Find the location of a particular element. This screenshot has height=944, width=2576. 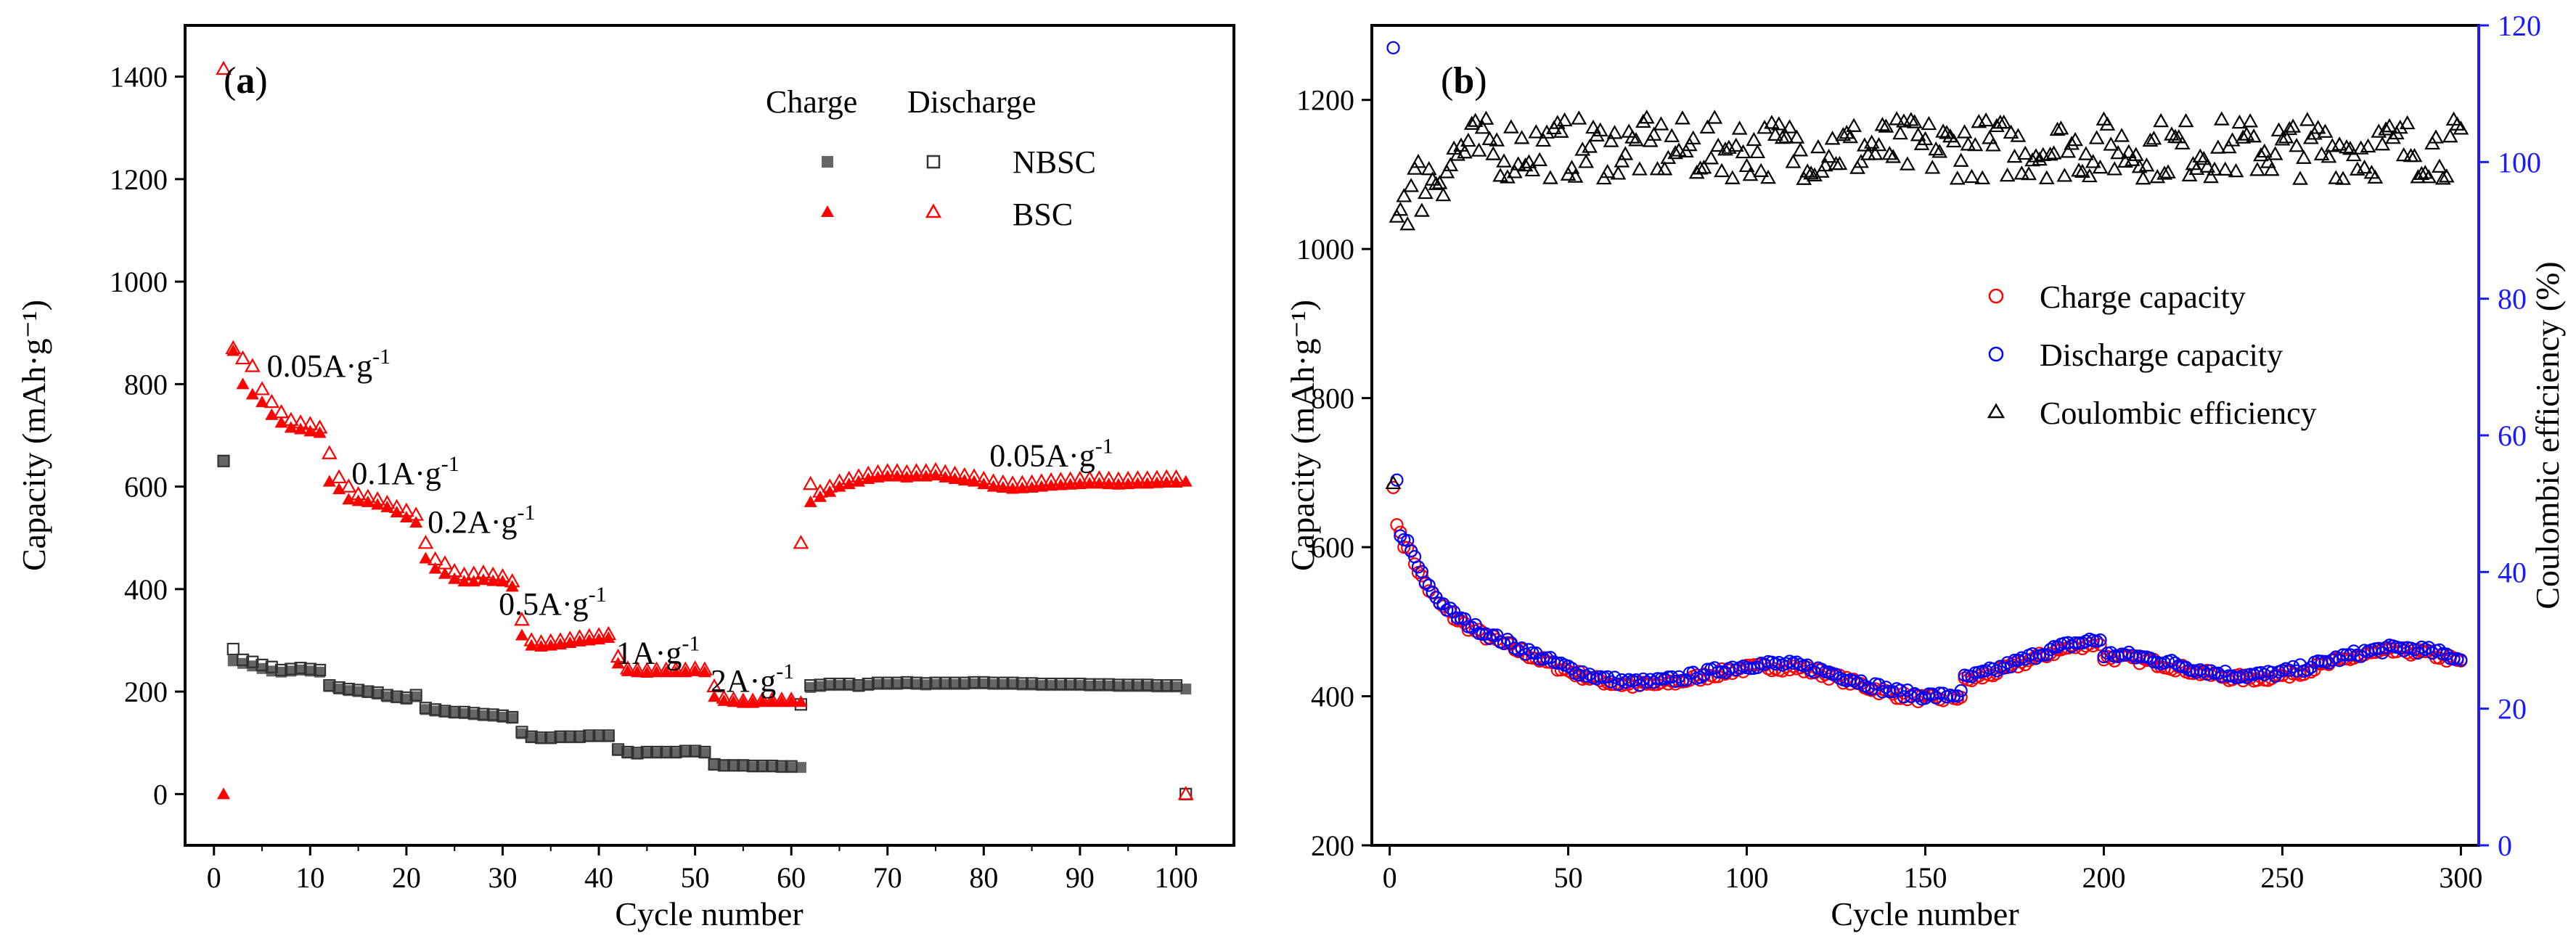

y-tick-label: 0 is located at coordinates (161, 794).